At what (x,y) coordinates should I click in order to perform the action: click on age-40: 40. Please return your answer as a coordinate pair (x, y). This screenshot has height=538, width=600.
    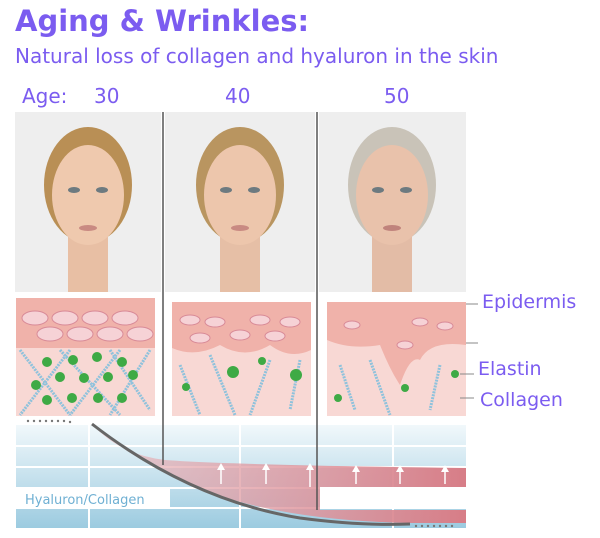
    Looking at the image, I should click on (238, 96).